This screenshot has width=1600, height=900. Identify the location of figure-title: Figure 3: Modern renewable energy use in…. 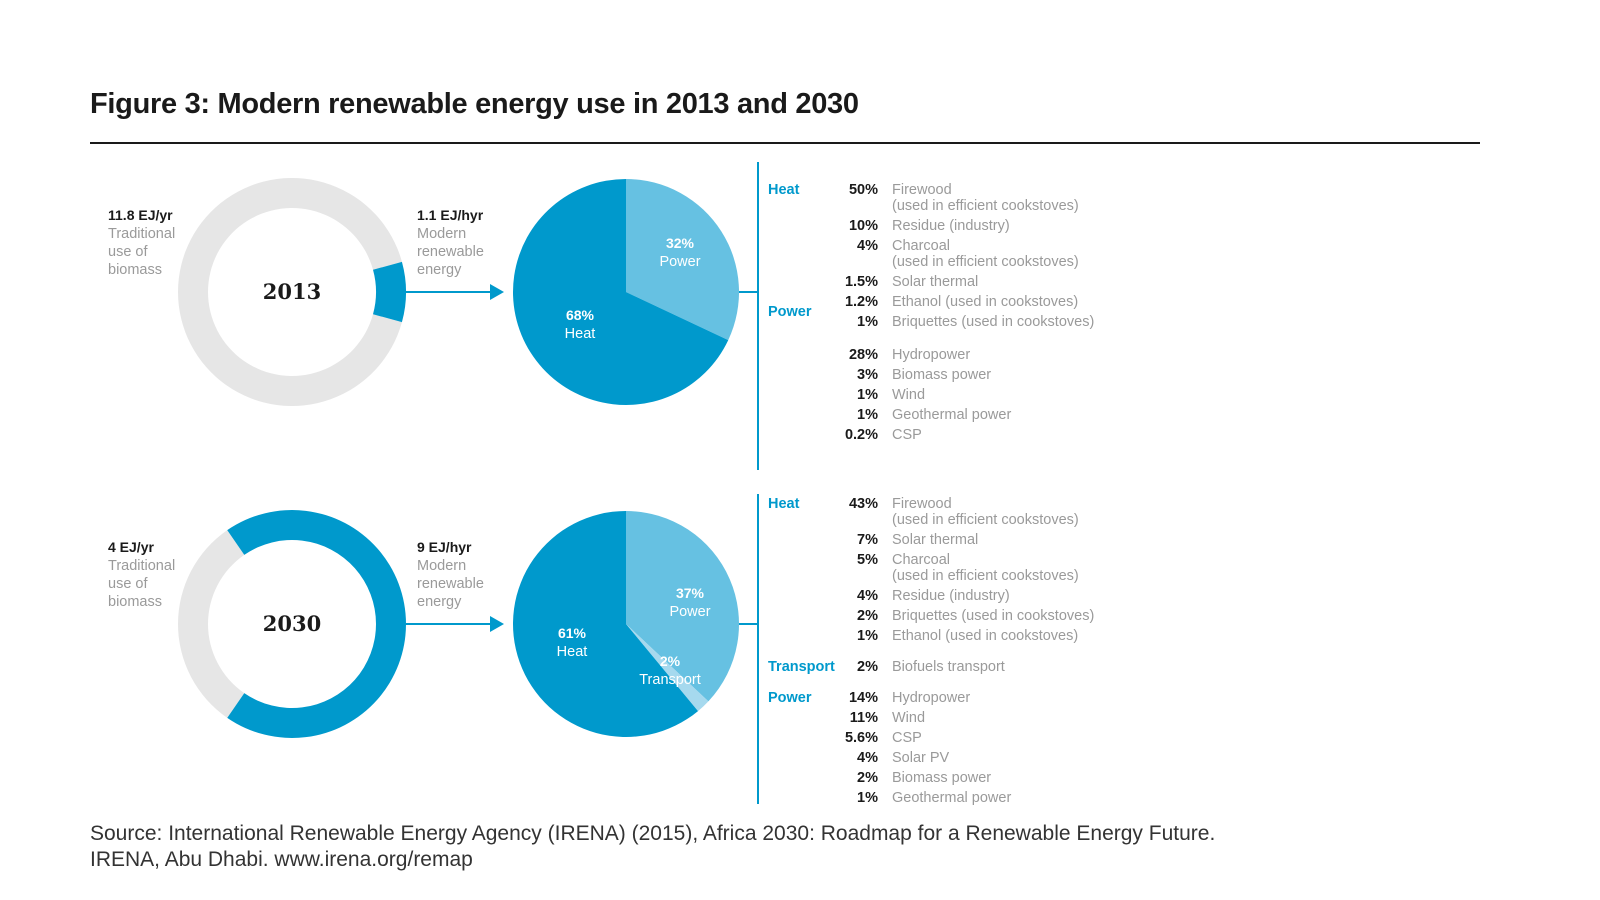
(474, 104).